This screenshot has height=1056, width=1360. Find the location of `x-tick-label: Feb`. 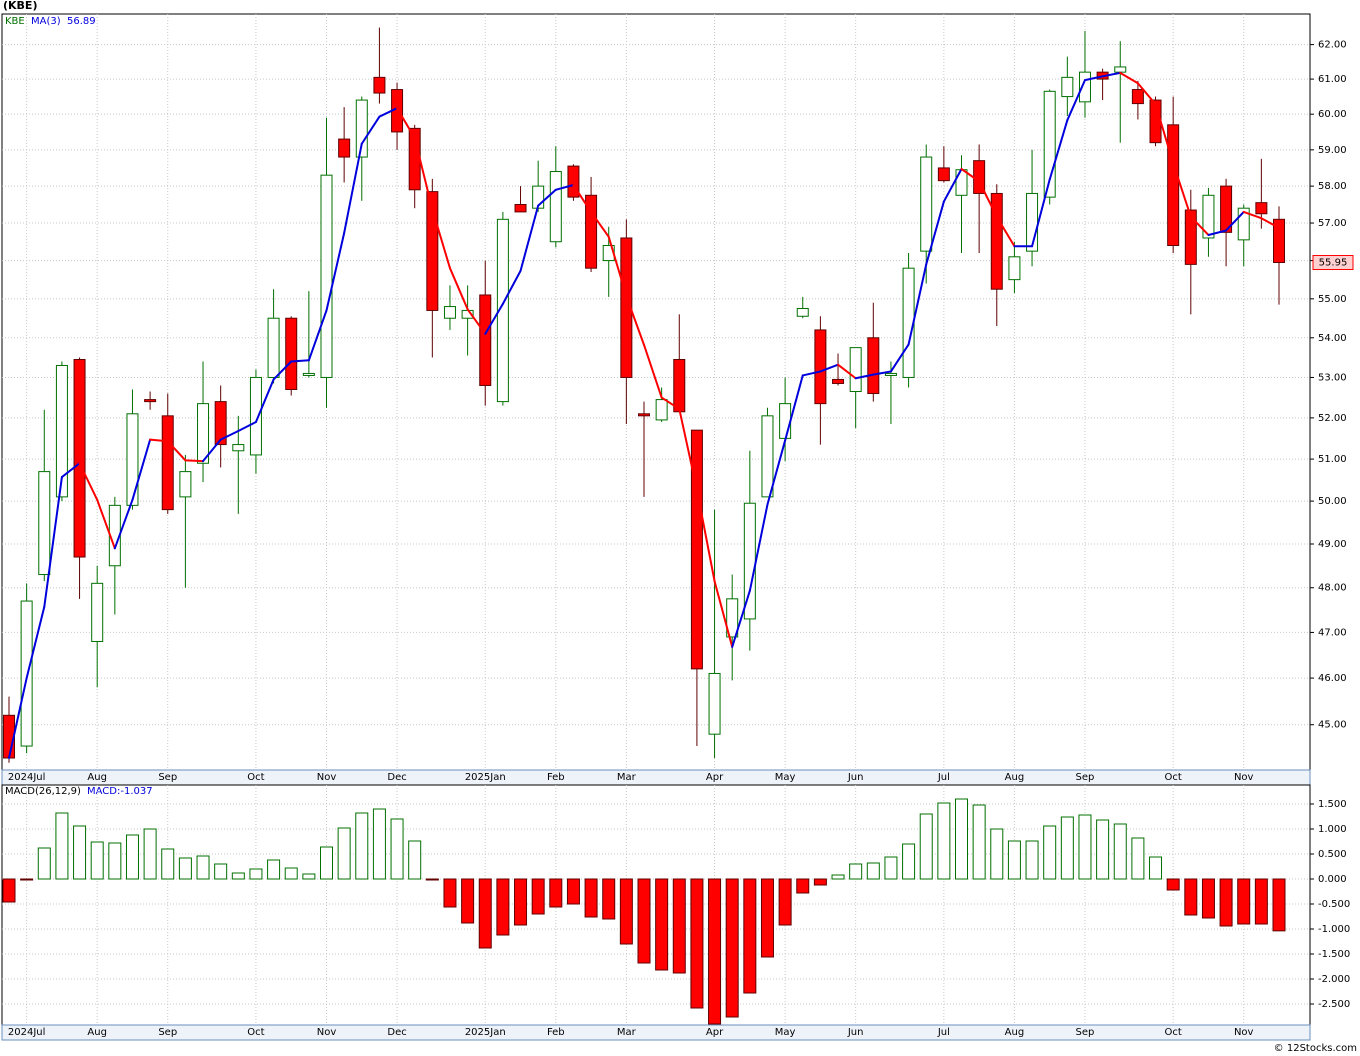

x-tick-label: Feb is located at coordinates (556, 777).